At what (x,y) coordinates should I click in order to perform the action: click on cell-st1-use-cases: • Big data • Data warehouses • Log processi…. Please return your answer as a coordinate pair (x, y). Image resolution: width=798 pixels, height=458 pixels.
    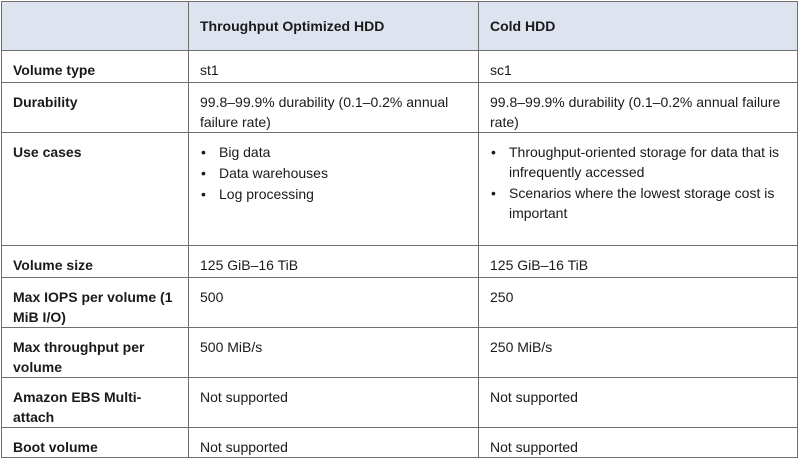
    Looking at the image, I should click on (333, 189).